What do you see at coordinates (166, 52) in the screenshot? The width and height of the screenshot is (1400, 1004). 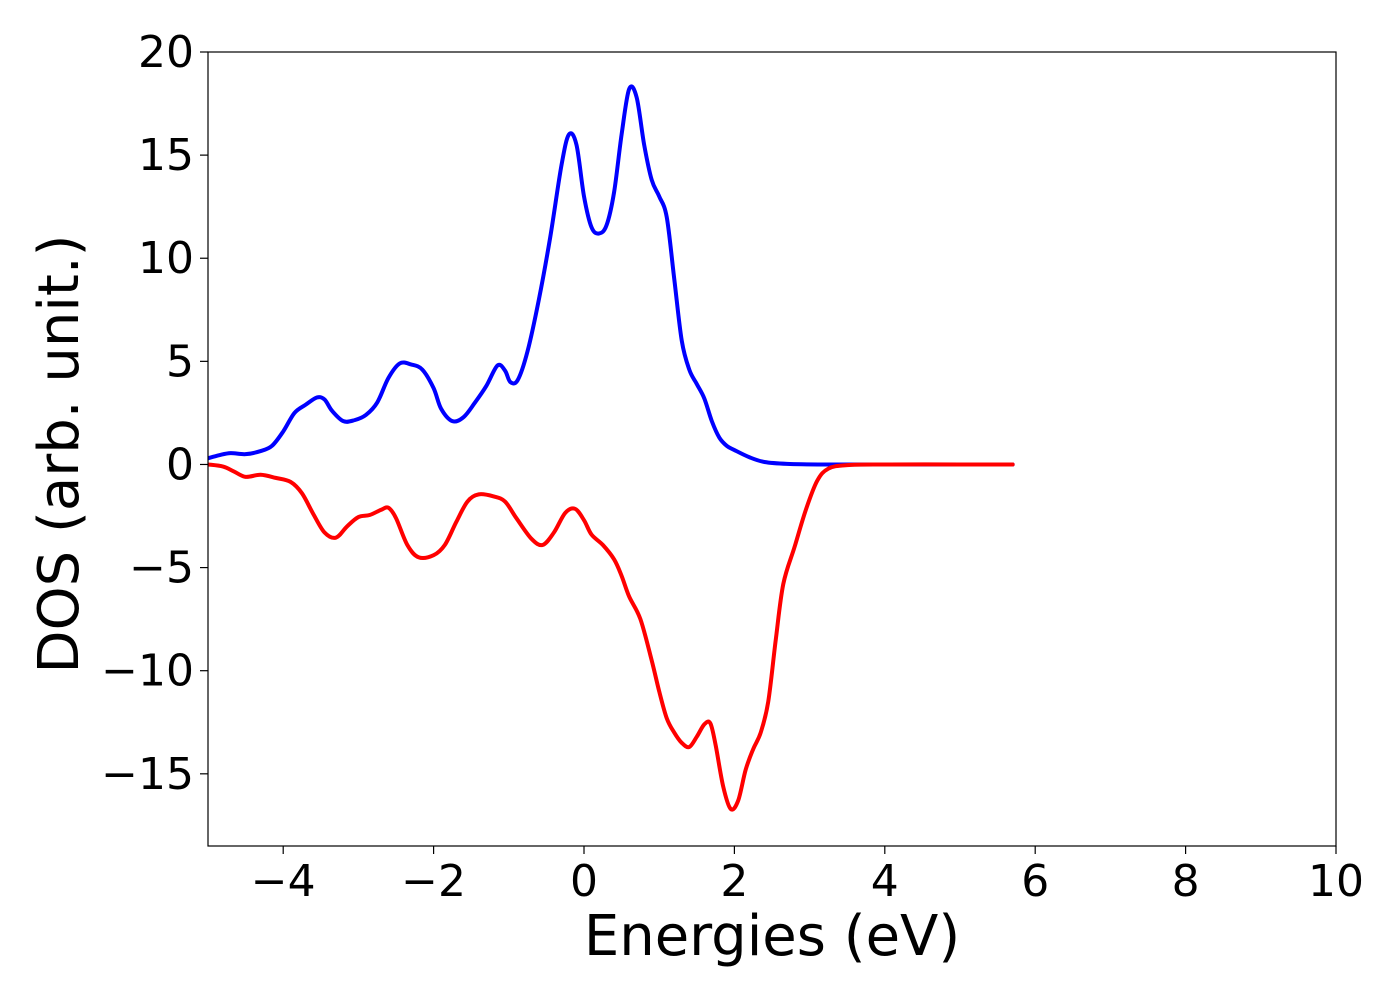 I see `y-tick-label: 20` at bounding box center [166, 52].